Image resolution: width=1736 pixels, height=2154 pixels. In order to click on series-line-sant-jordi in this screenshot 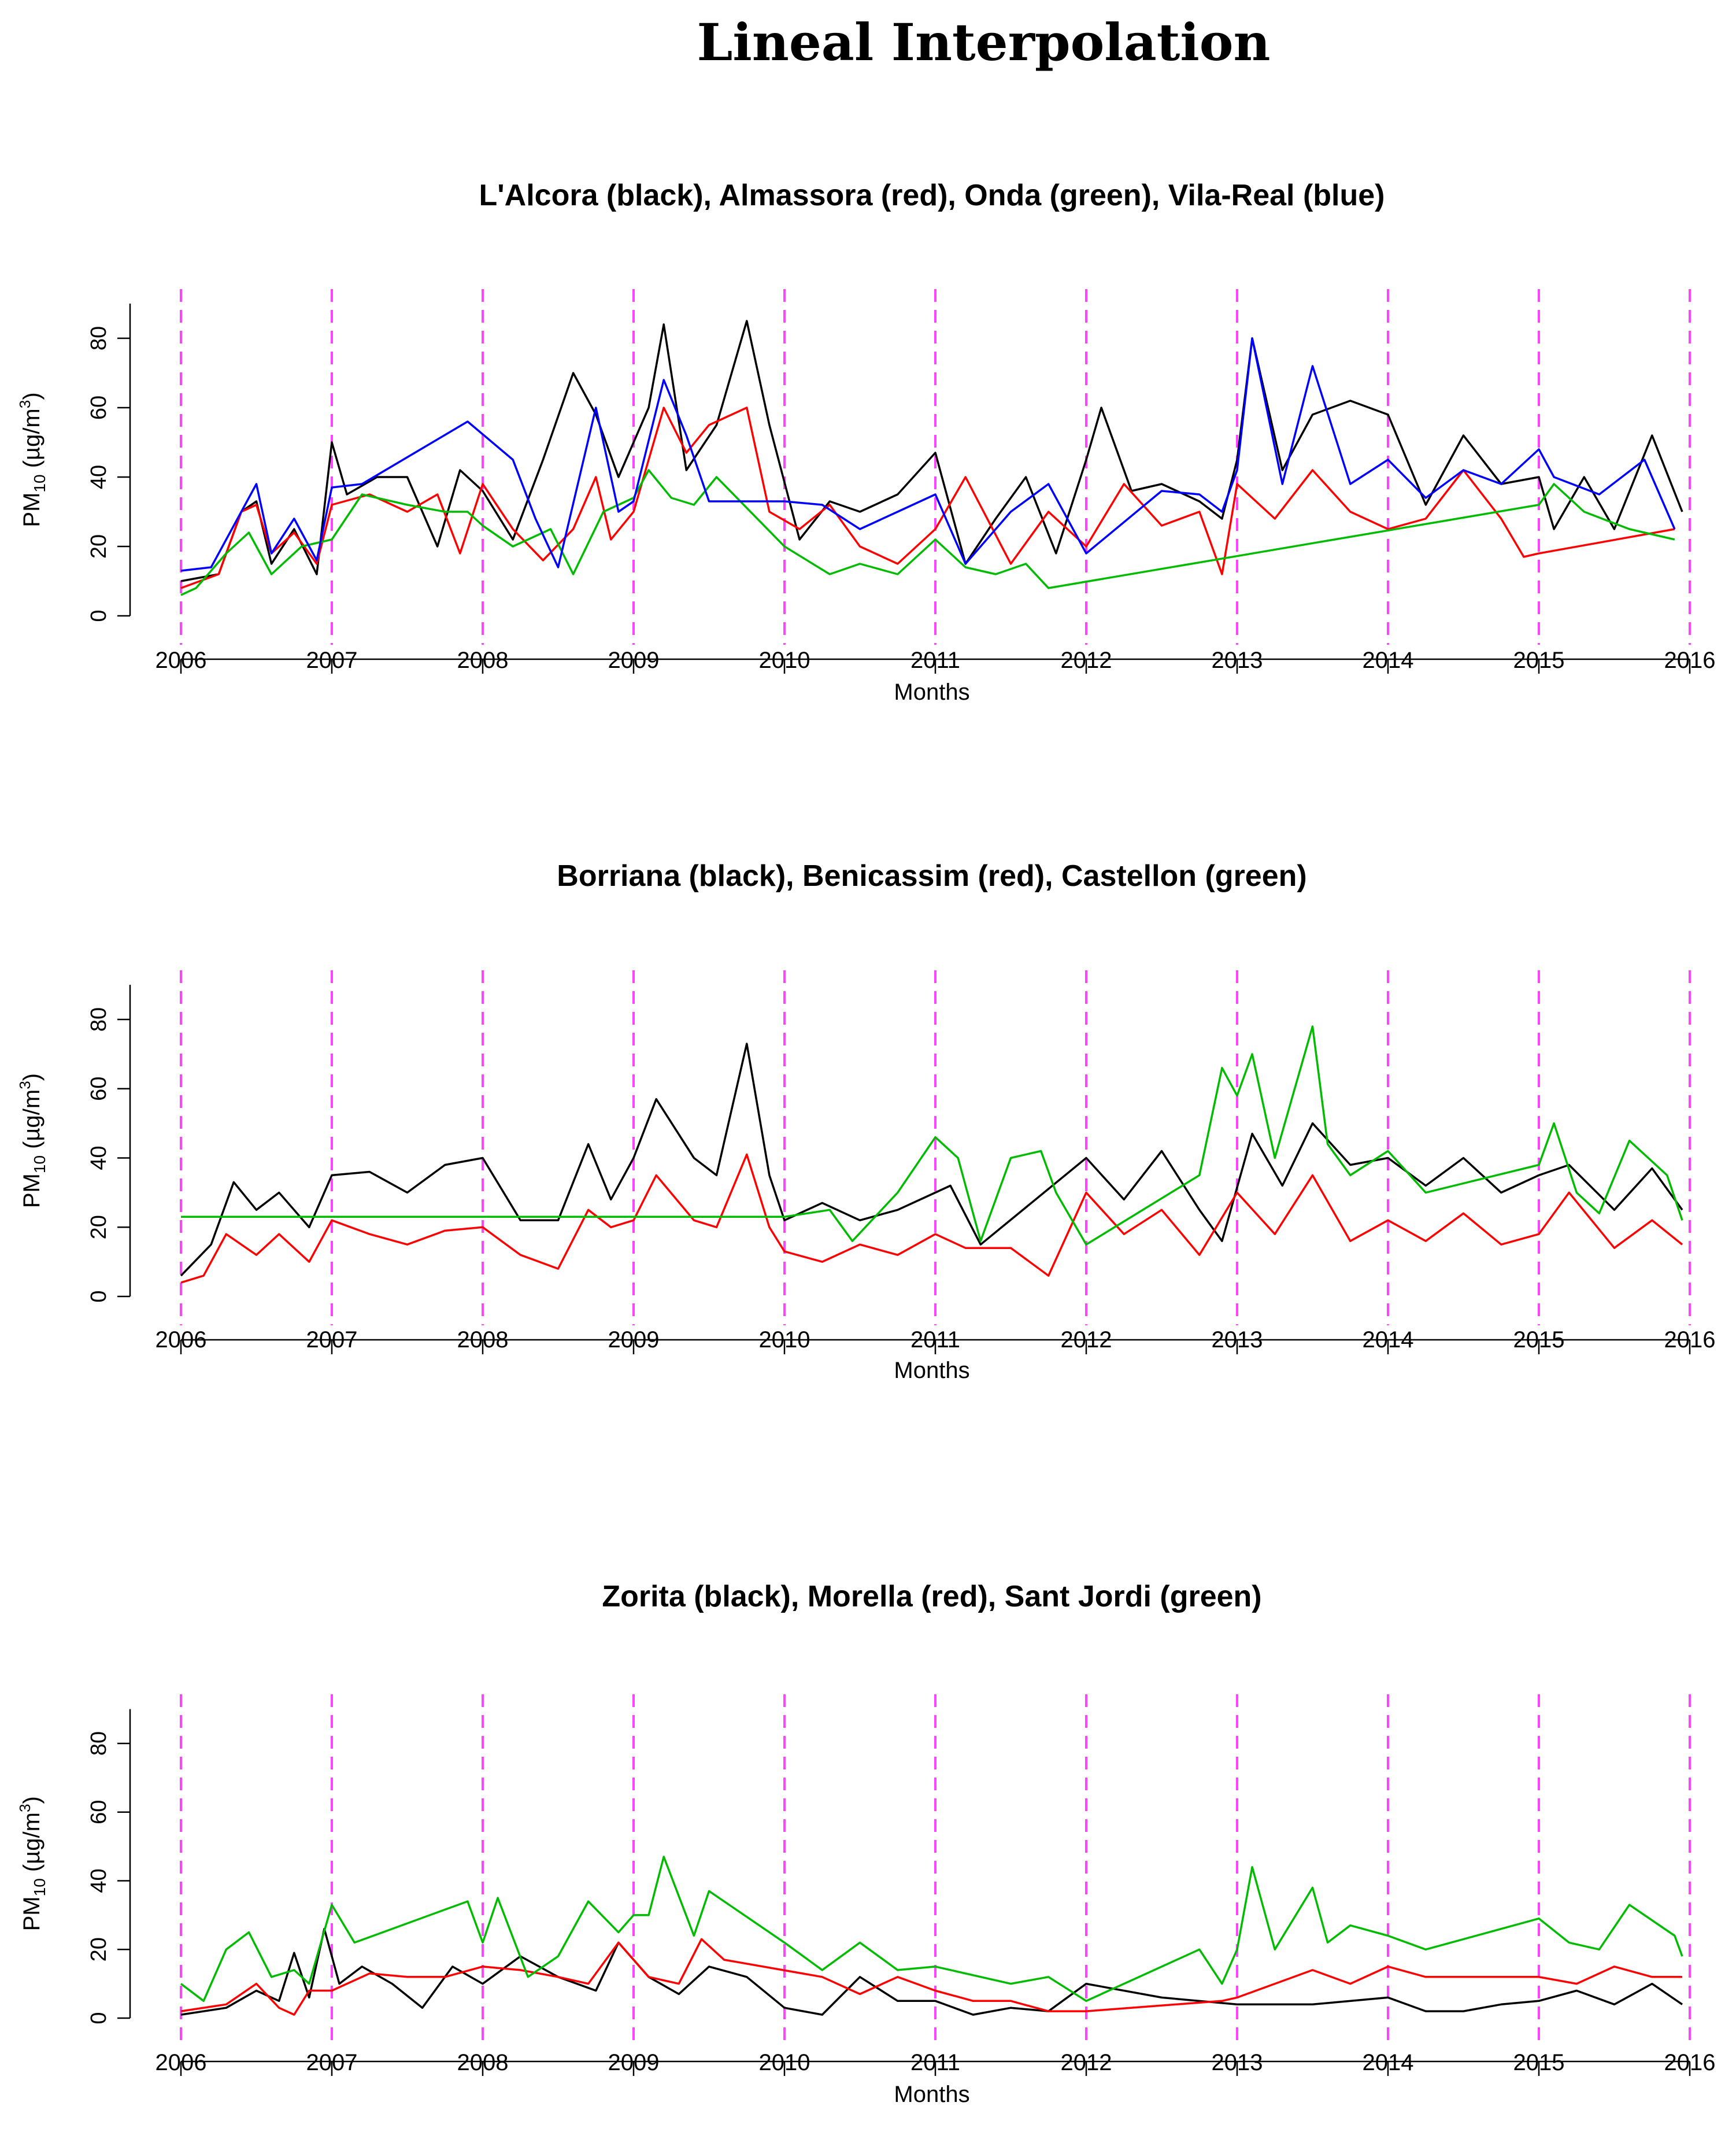, I will do `click(931, 1929)`.